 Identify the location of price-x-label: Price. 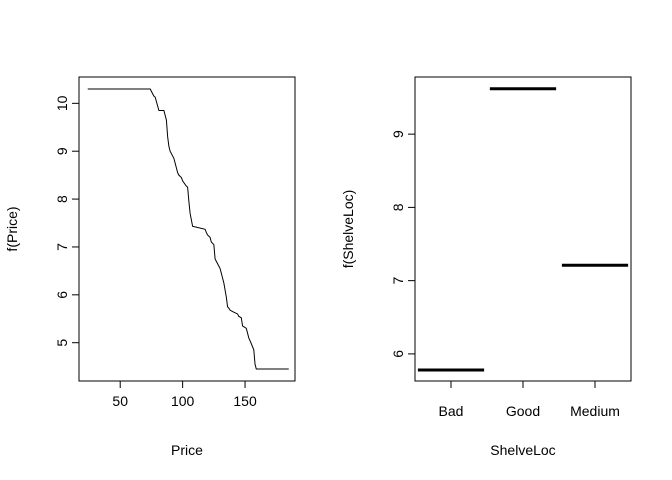
(187, 450).